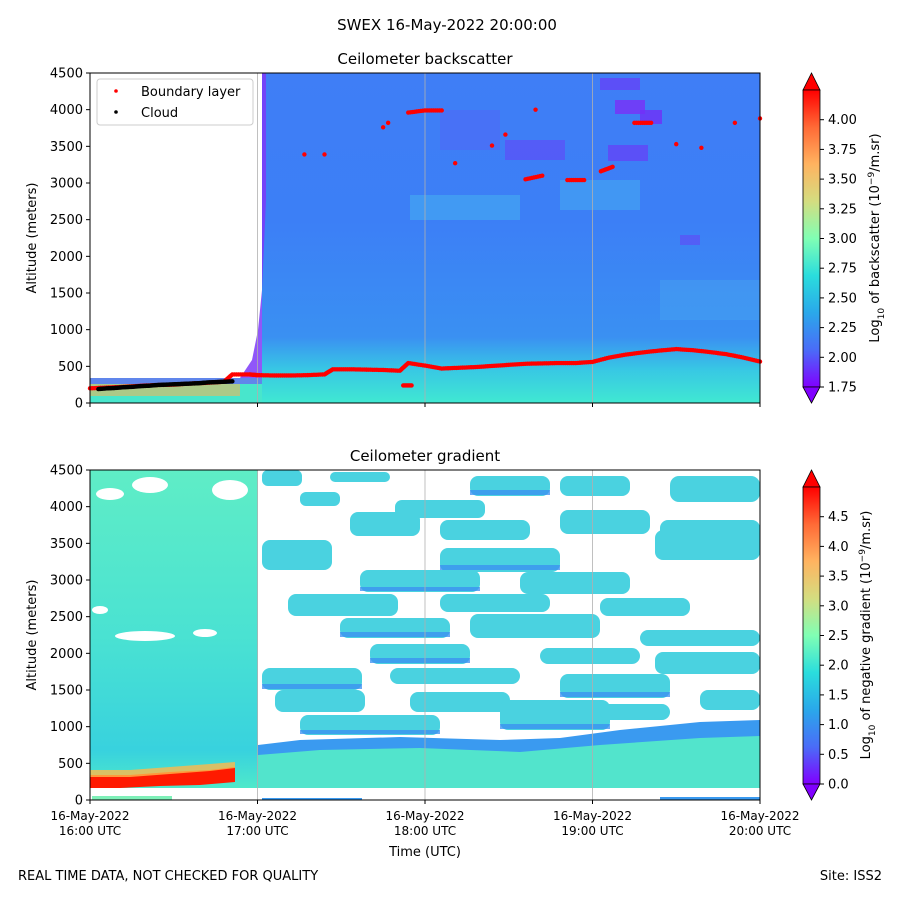  I want to click on backscatter-legend: Boundary layer Cloud, so click(175, 102).